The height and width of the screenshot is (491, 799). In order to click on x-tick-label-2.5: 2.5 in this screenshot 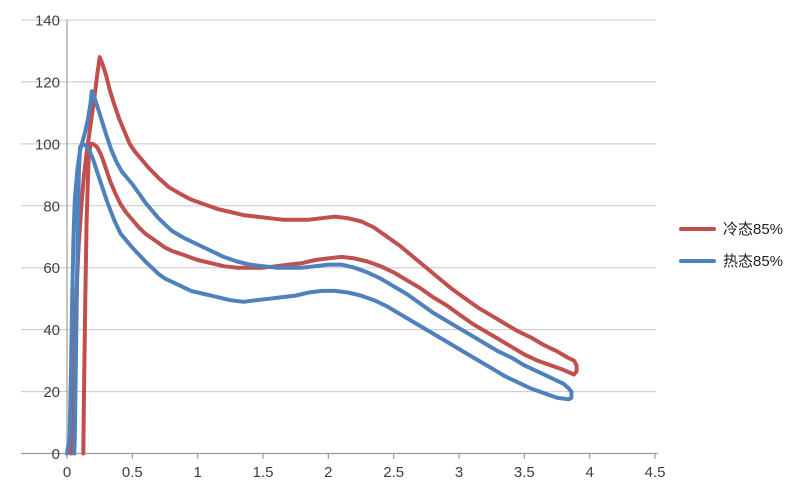, I will do `click(393, 472)`.